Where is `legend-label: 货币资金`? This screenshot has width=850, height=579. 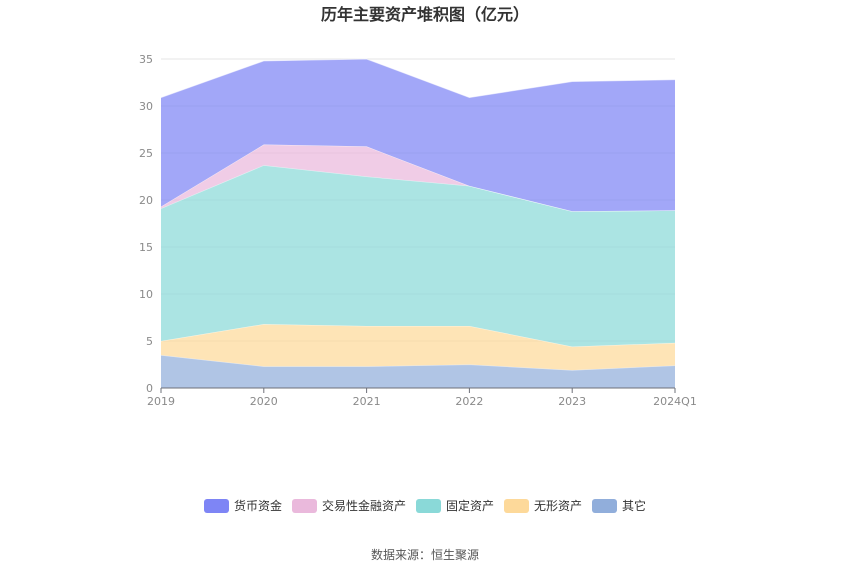
legend-label: 货币资金 is located at coordinates (258, 505).